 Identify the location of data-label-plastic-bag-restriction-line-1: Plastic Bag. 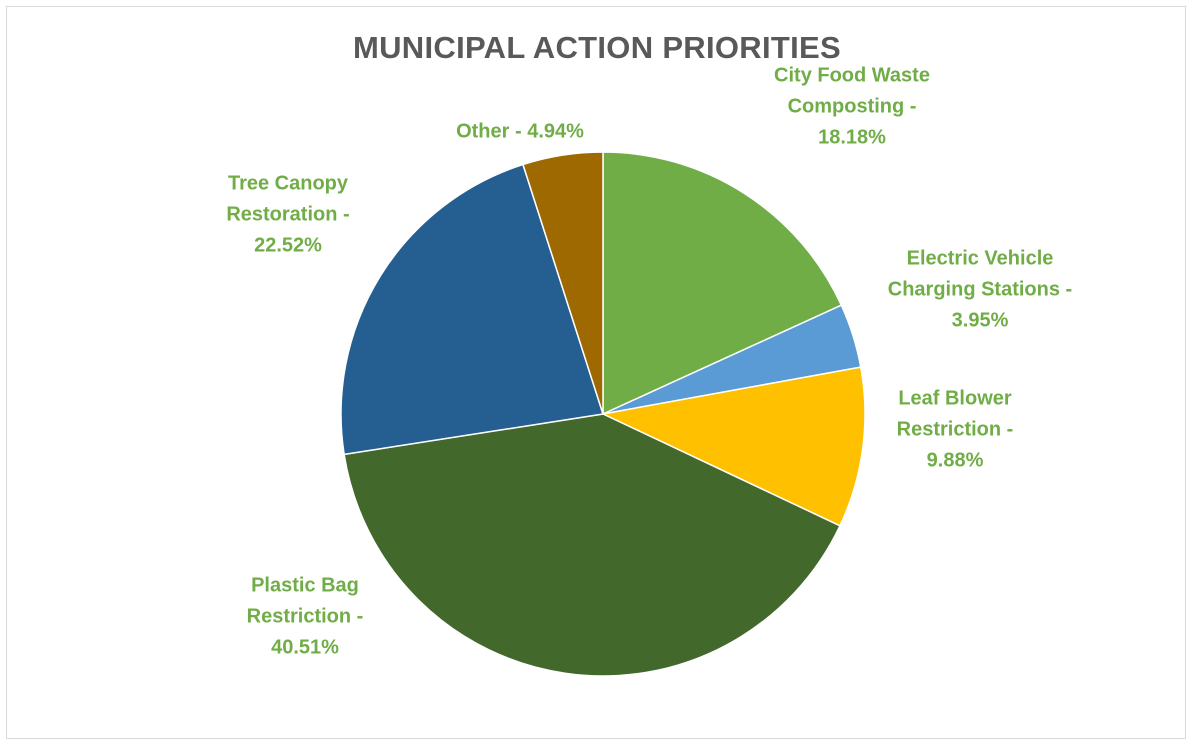
(305, 585).